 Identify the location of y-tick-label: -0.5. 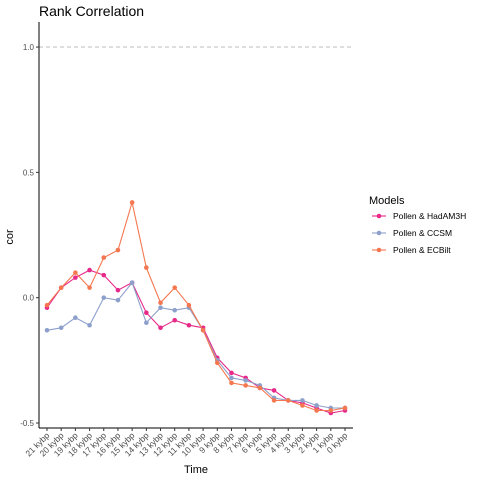
(27, 423).